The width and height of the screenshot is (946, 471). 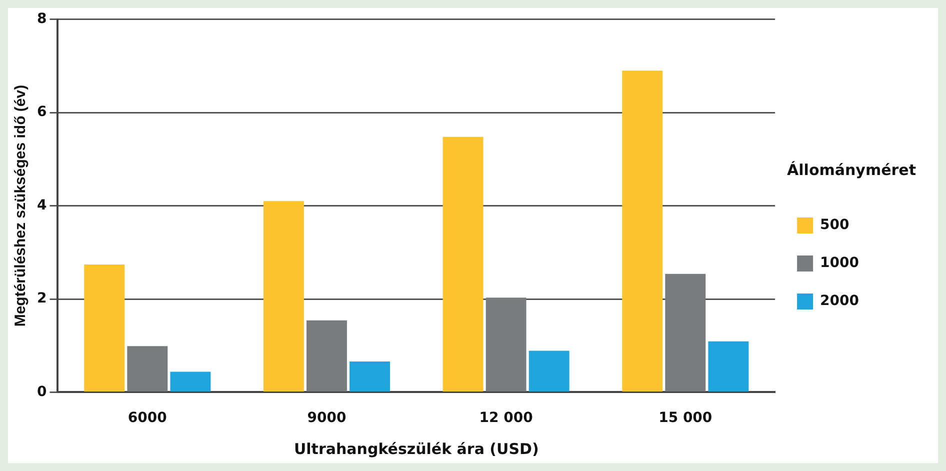 I want to click on y-axis-title: Megtérüléshez szükséges idő (év), so click(x=21, y=205).